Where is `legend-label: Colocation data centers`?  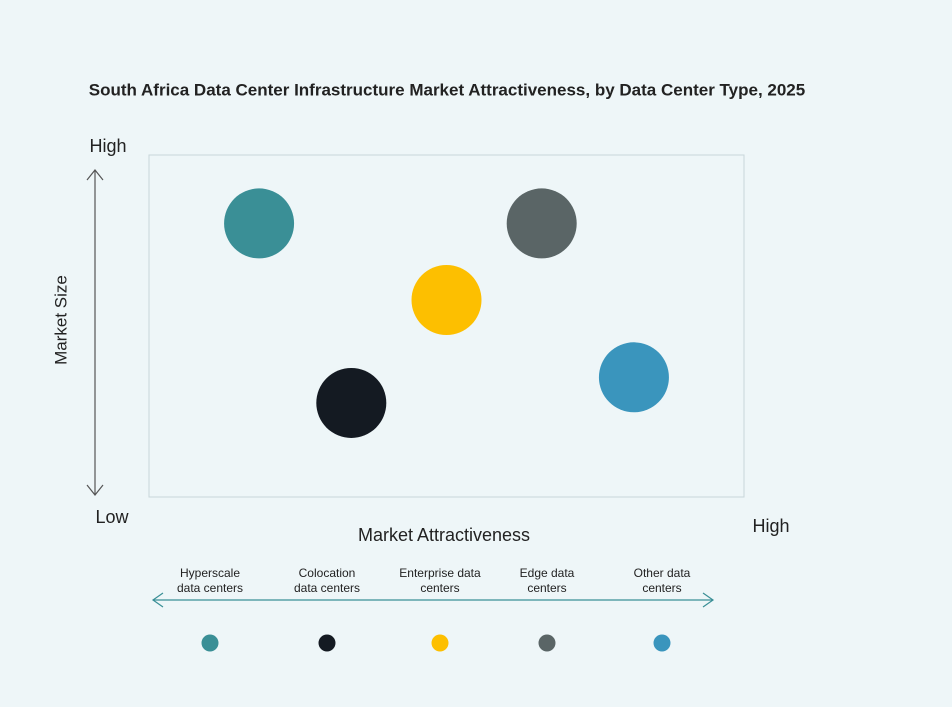 legend-label: Colocation data centers is located at coordinates (327, 580).